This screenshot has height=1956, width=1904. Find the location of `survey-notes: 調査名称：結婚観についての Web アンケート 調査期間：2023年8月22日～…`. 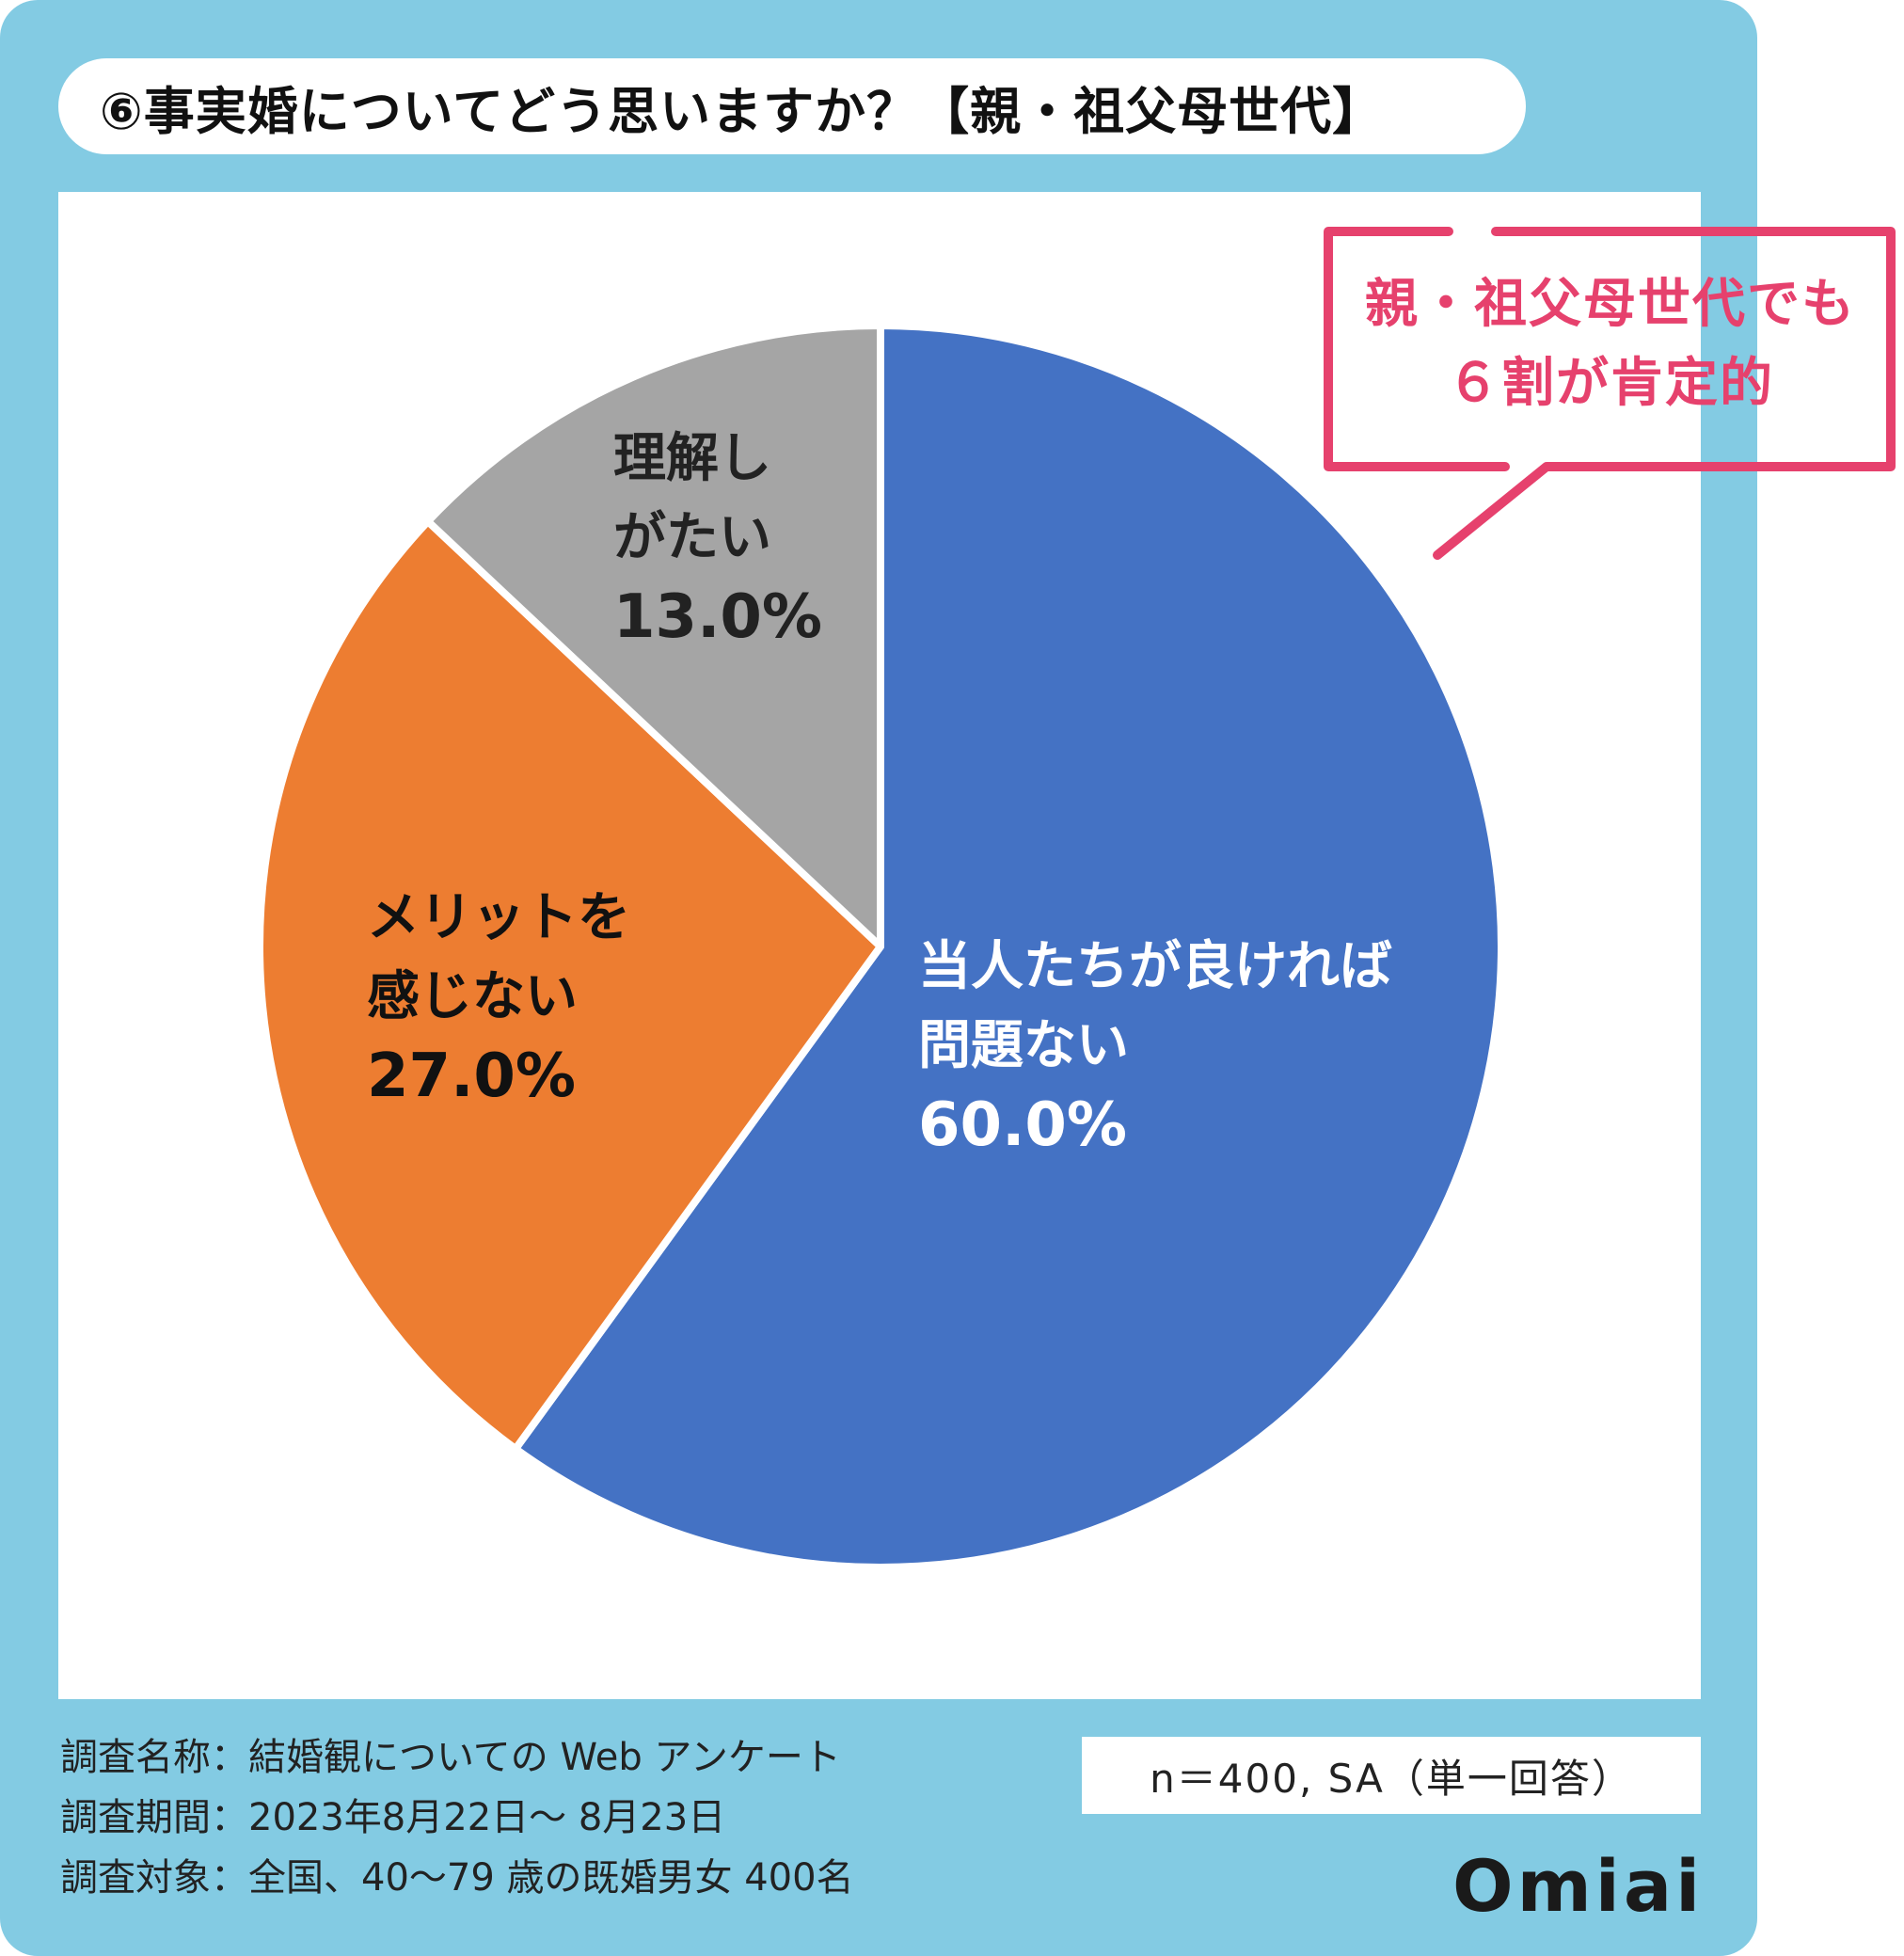

survey-notes: 調査名称：結婚観についての Web アンケート 調査期間：2023年8月22日～… is located at coordinates (457, 1817).